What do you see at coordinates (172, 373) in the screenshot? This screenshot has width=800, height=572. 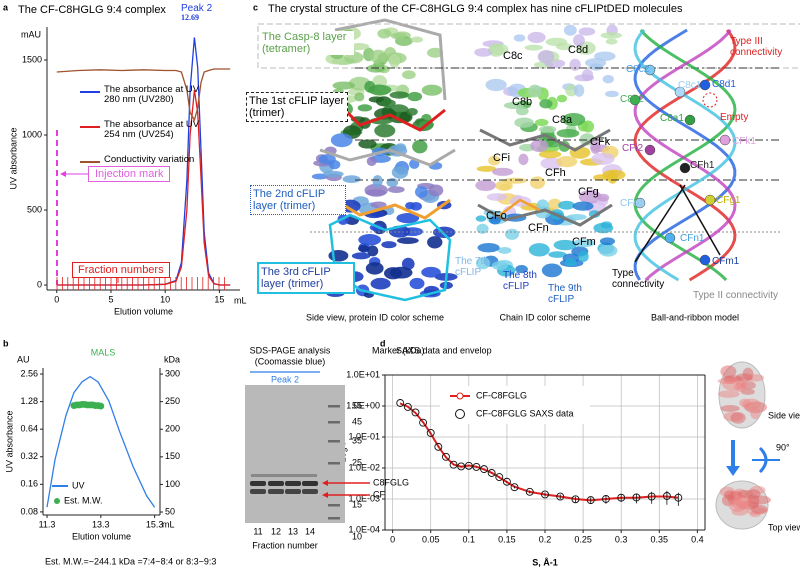 I see `y2-tick-label: 300` at bounding box center [172, 373].